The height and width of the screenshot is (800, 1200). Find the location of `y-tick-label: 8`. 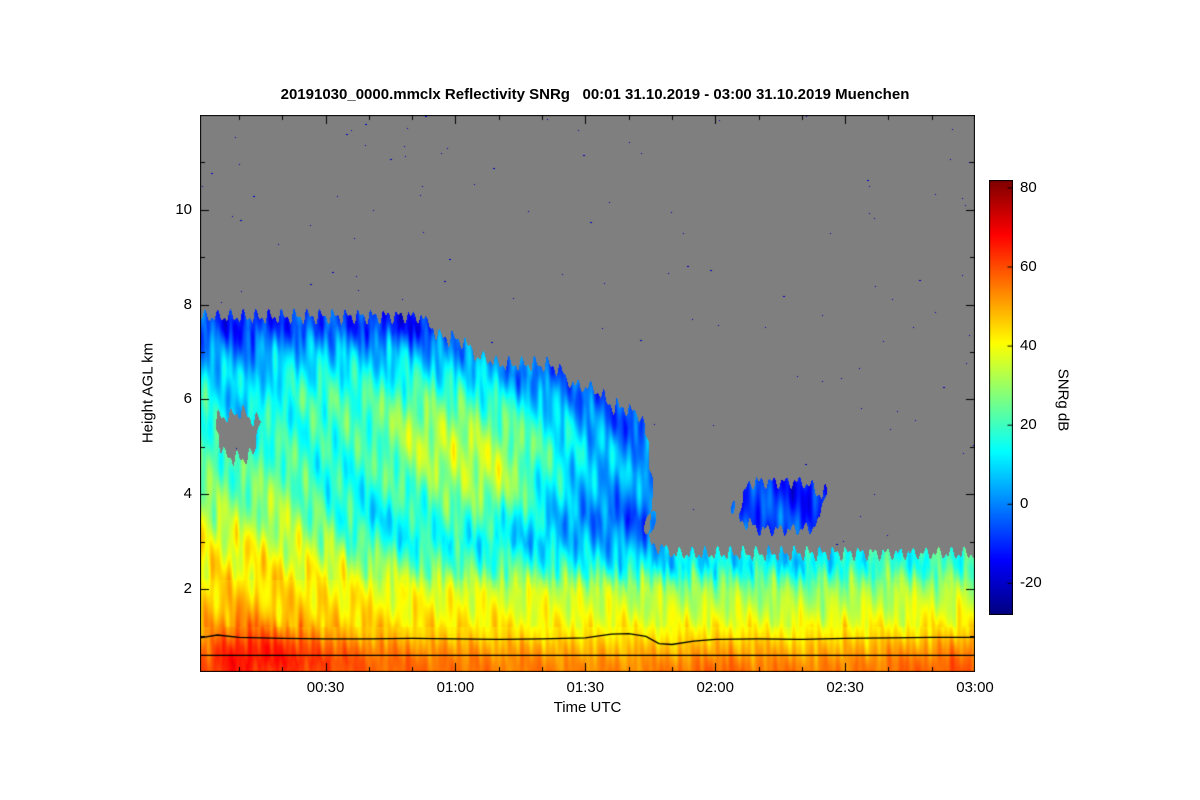

y-tick-label: 8 is located at coordinates (187, 304).